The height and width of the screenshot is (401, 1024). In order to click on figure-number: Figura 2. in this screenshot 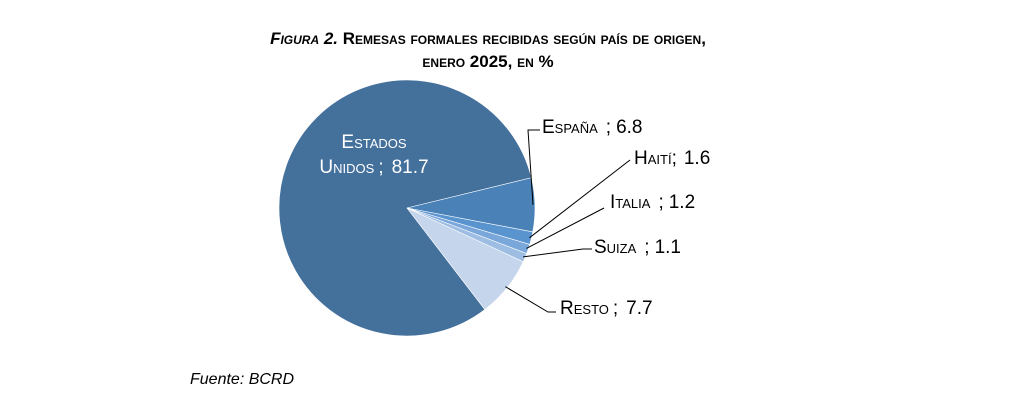, I will do `click(304, 38)`.